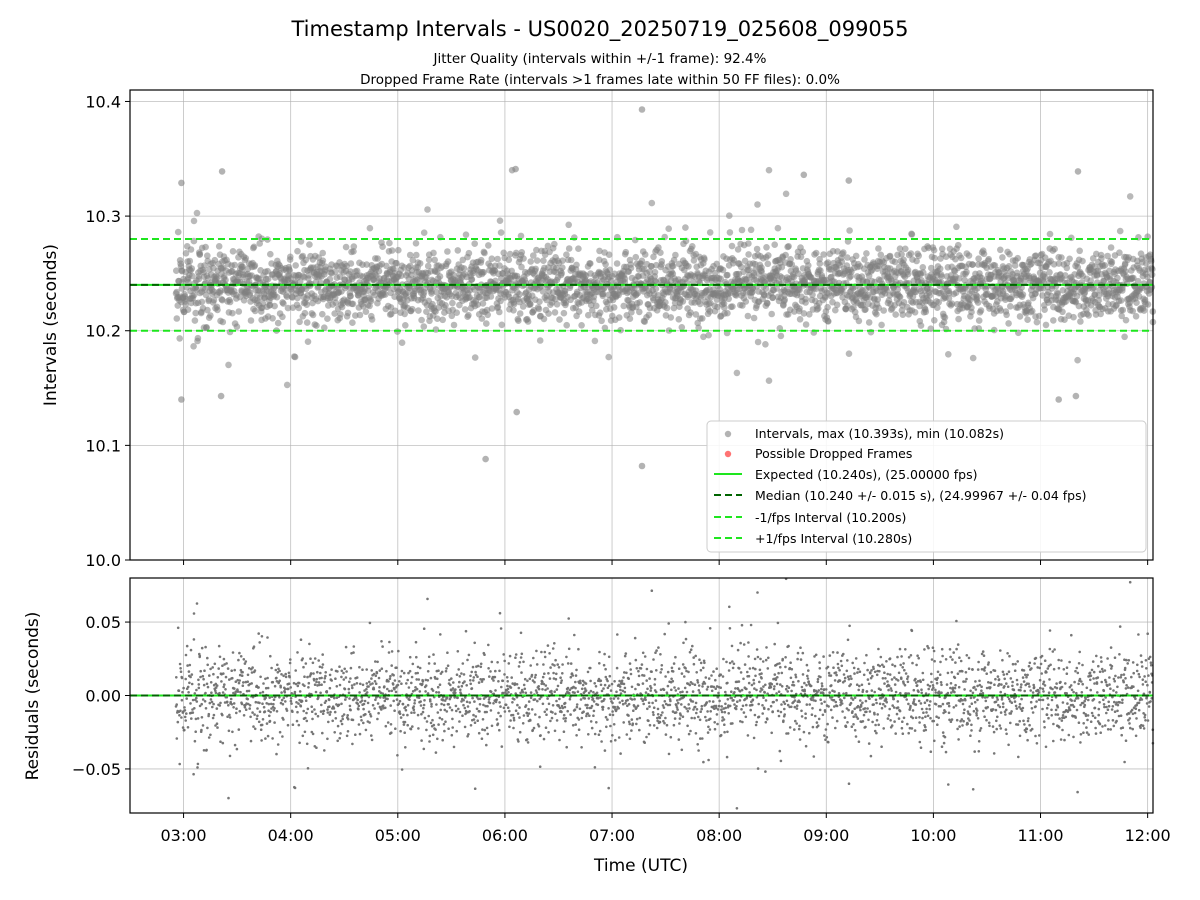  I want to click on legend-marker-intervals, so click(728, 434).